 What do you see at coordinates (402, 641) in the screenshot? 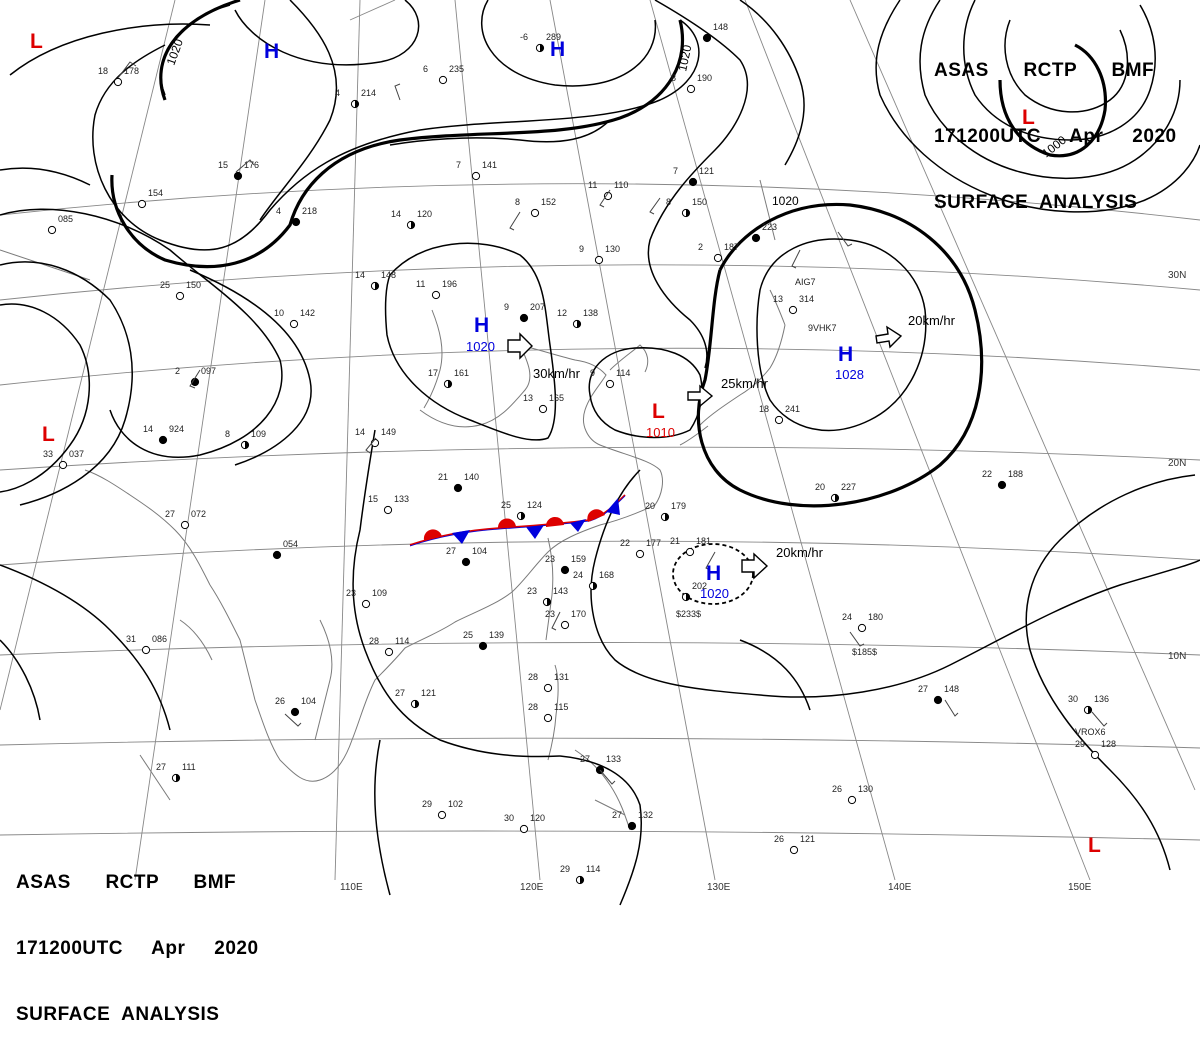
I see `station-pressure: 114` at bounding box center [402, 641].